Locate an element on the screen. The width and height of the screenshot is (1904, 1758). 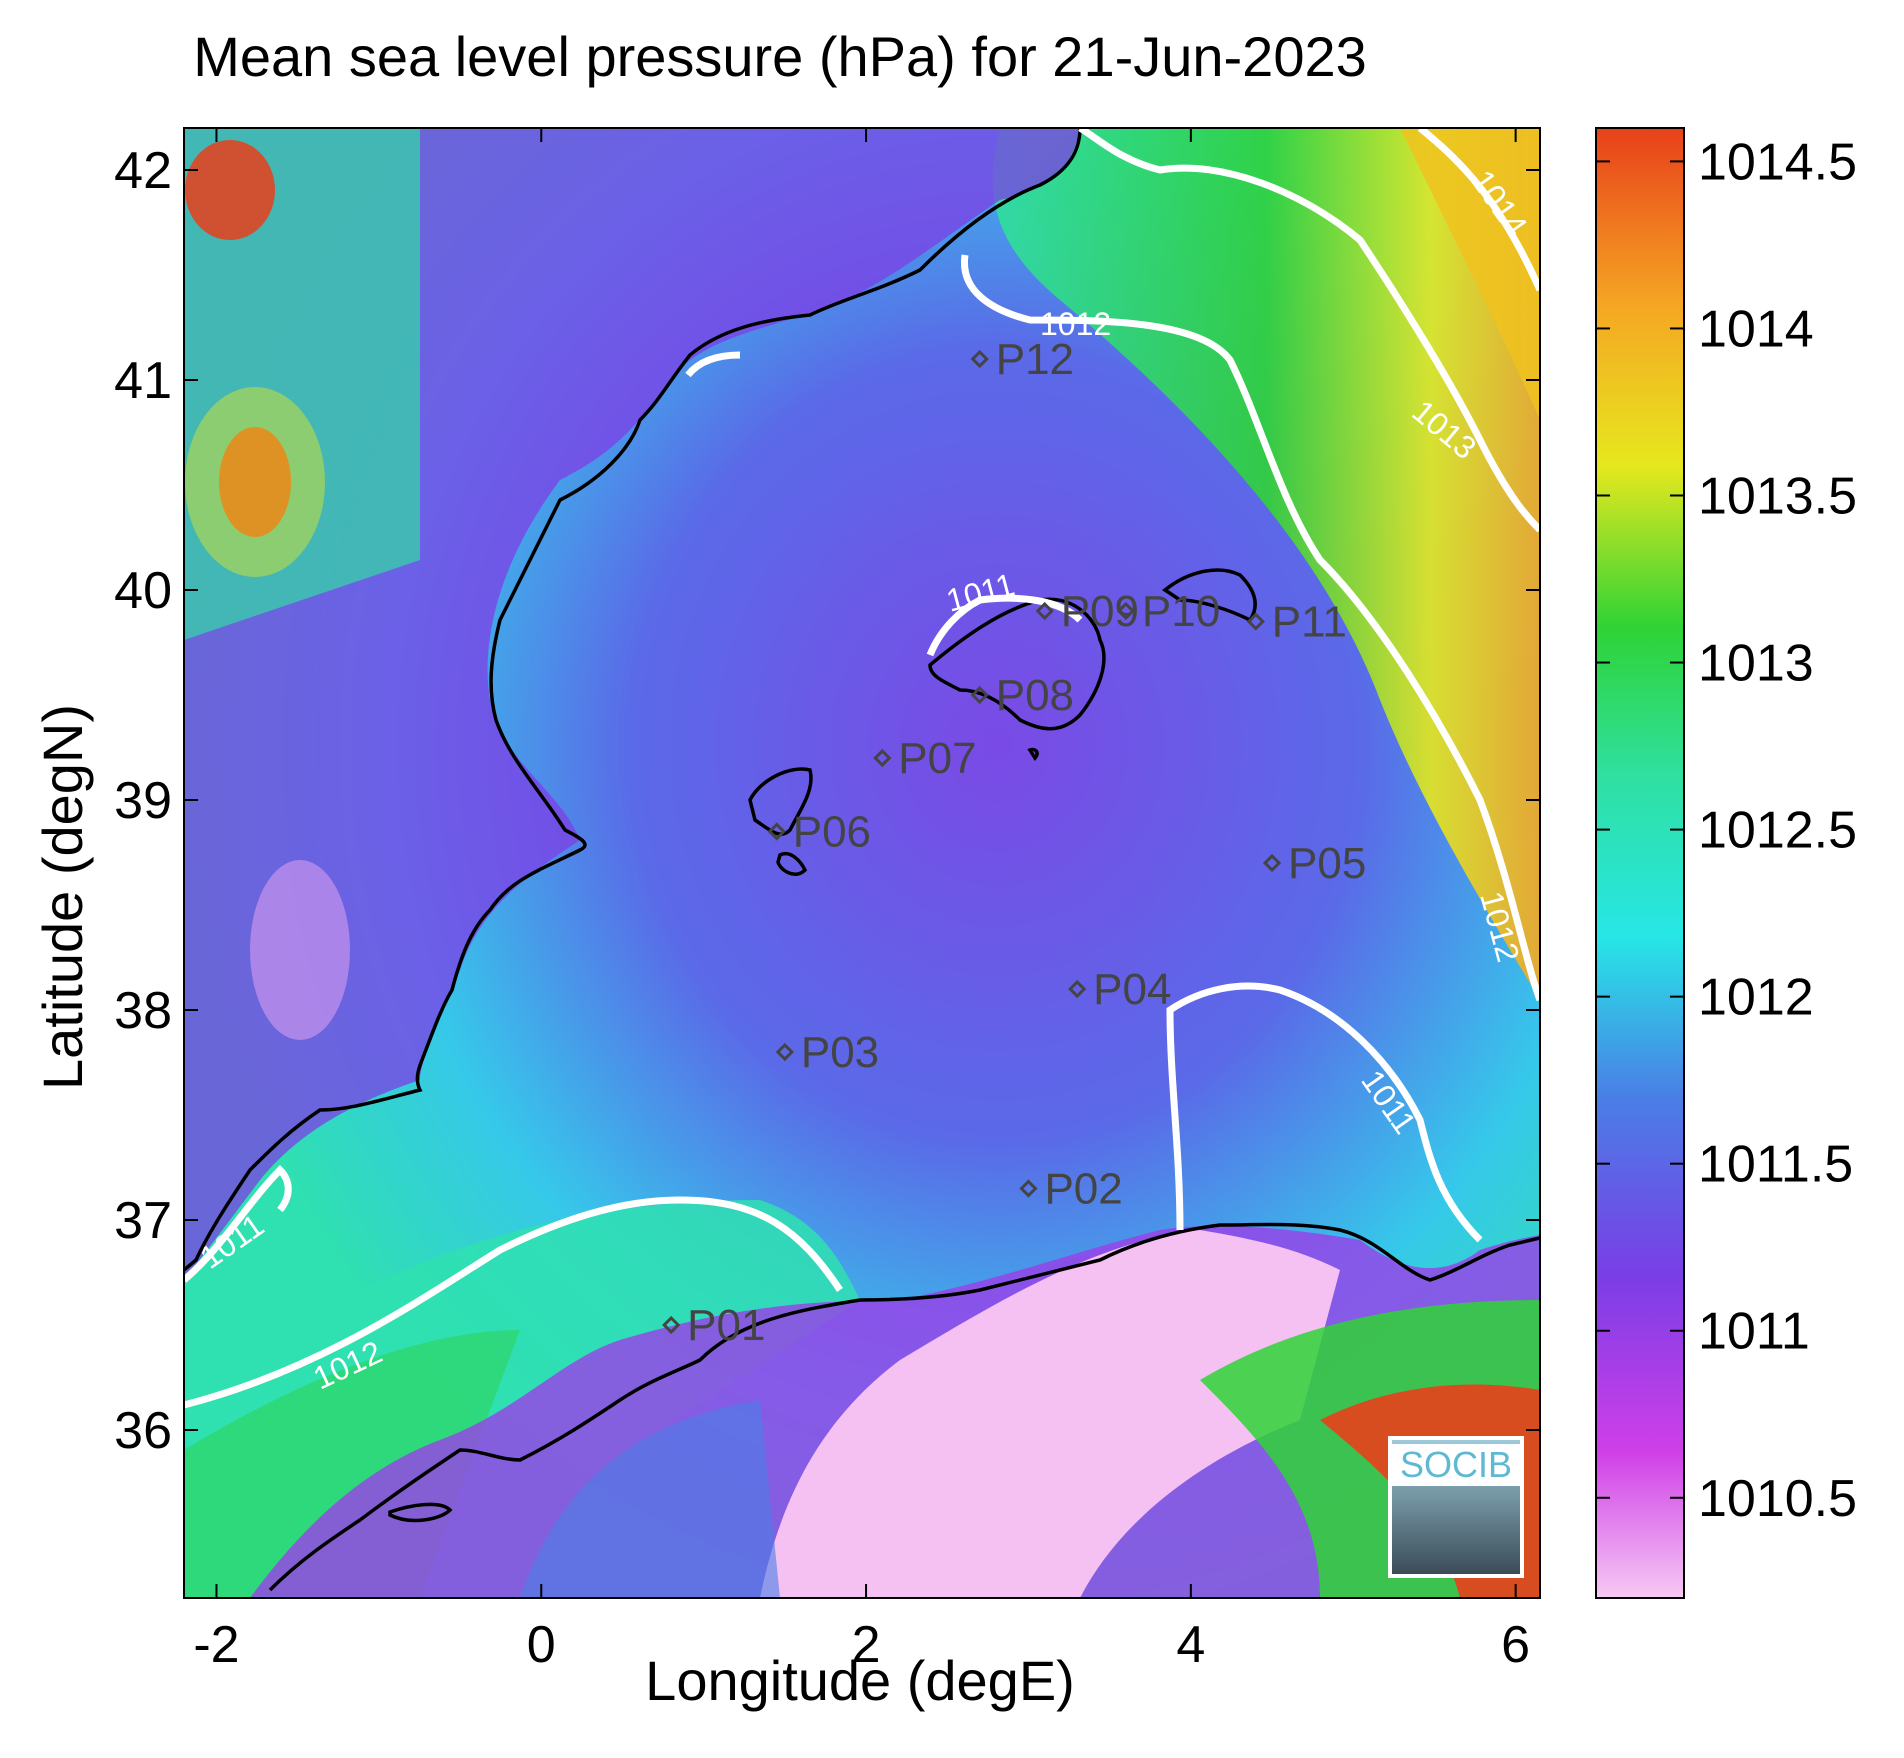
x-tick-label: -2 is located at coordinates (216, 1645).